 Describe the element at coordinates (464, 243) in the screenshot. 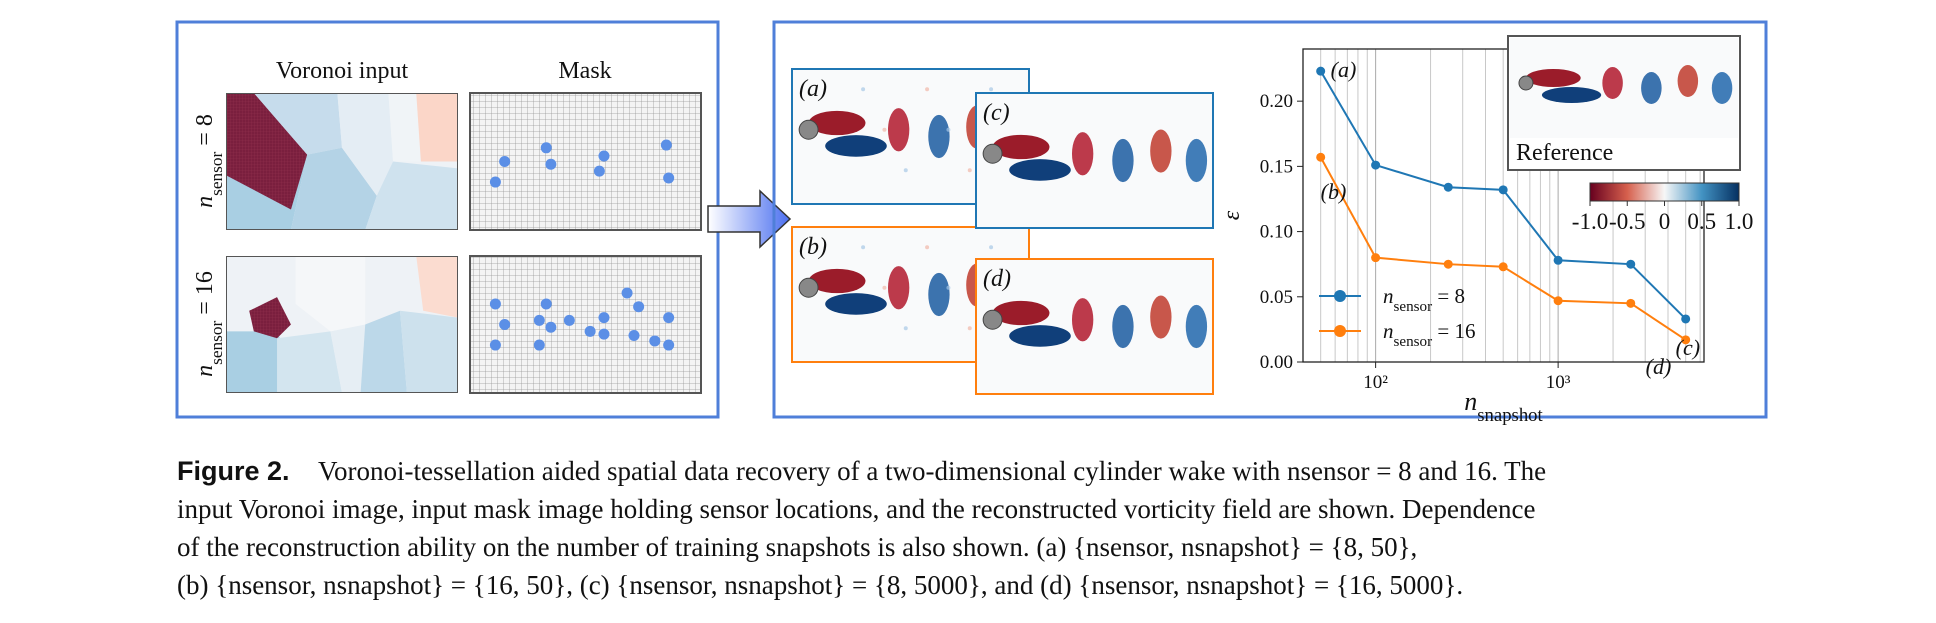

I see `input-images` at that location.